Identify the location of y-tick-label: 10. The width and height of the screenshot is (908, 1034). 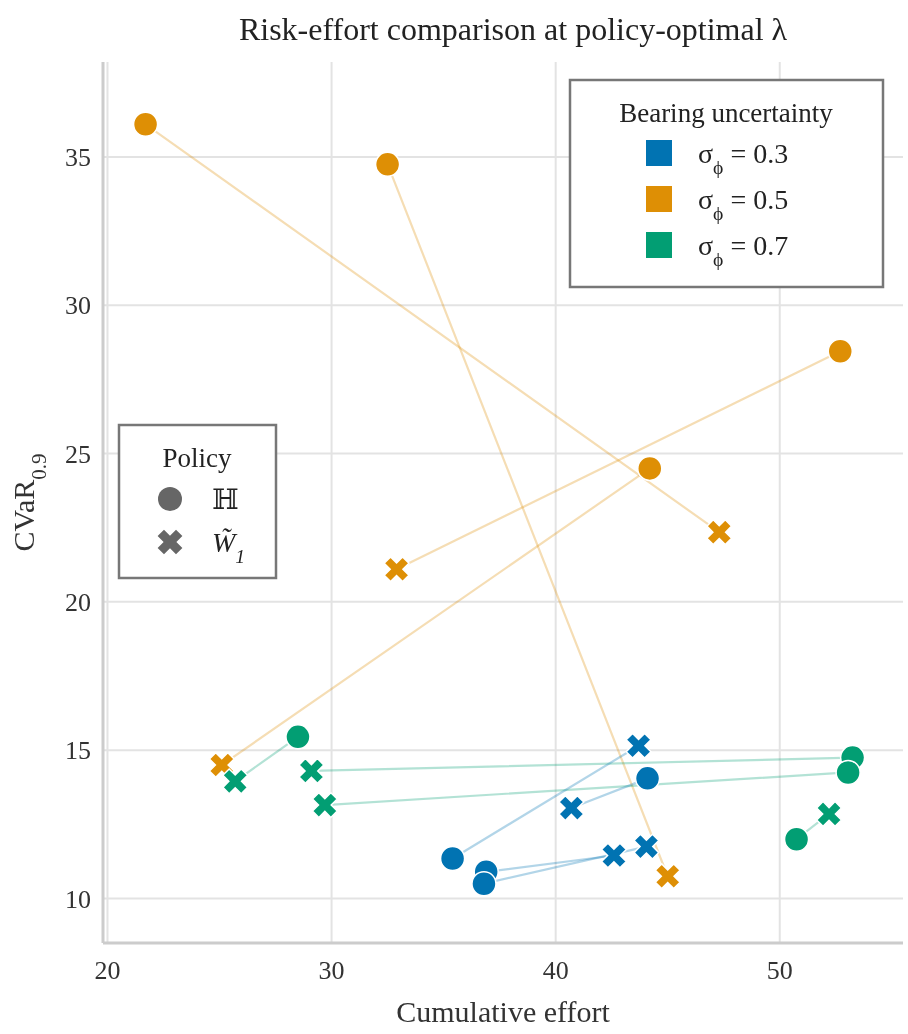
(78, 899).